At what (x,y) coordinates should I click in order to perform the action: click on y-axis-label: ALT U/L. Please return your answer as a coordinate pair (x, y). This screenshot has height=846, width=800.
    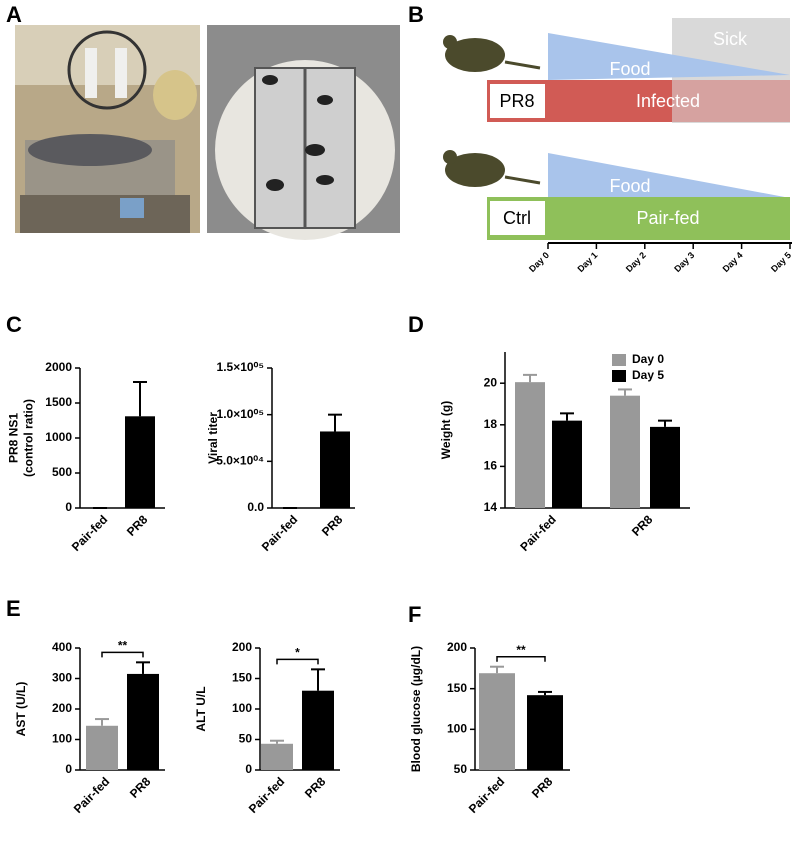
    Looking at the image, I should click on (201, 708).